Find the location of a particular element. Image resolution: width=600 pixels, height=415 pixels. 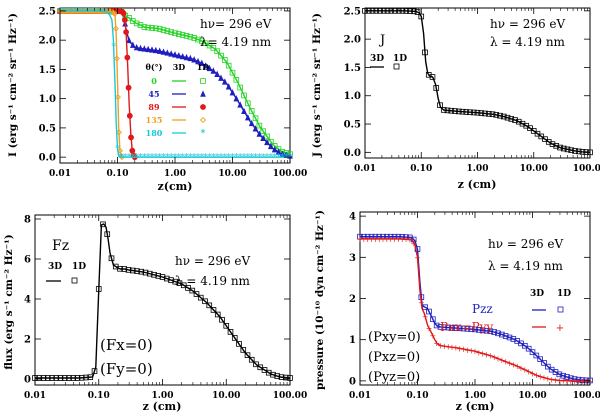

x-tick-label: 10.00 is located at coordinates (532, 396).